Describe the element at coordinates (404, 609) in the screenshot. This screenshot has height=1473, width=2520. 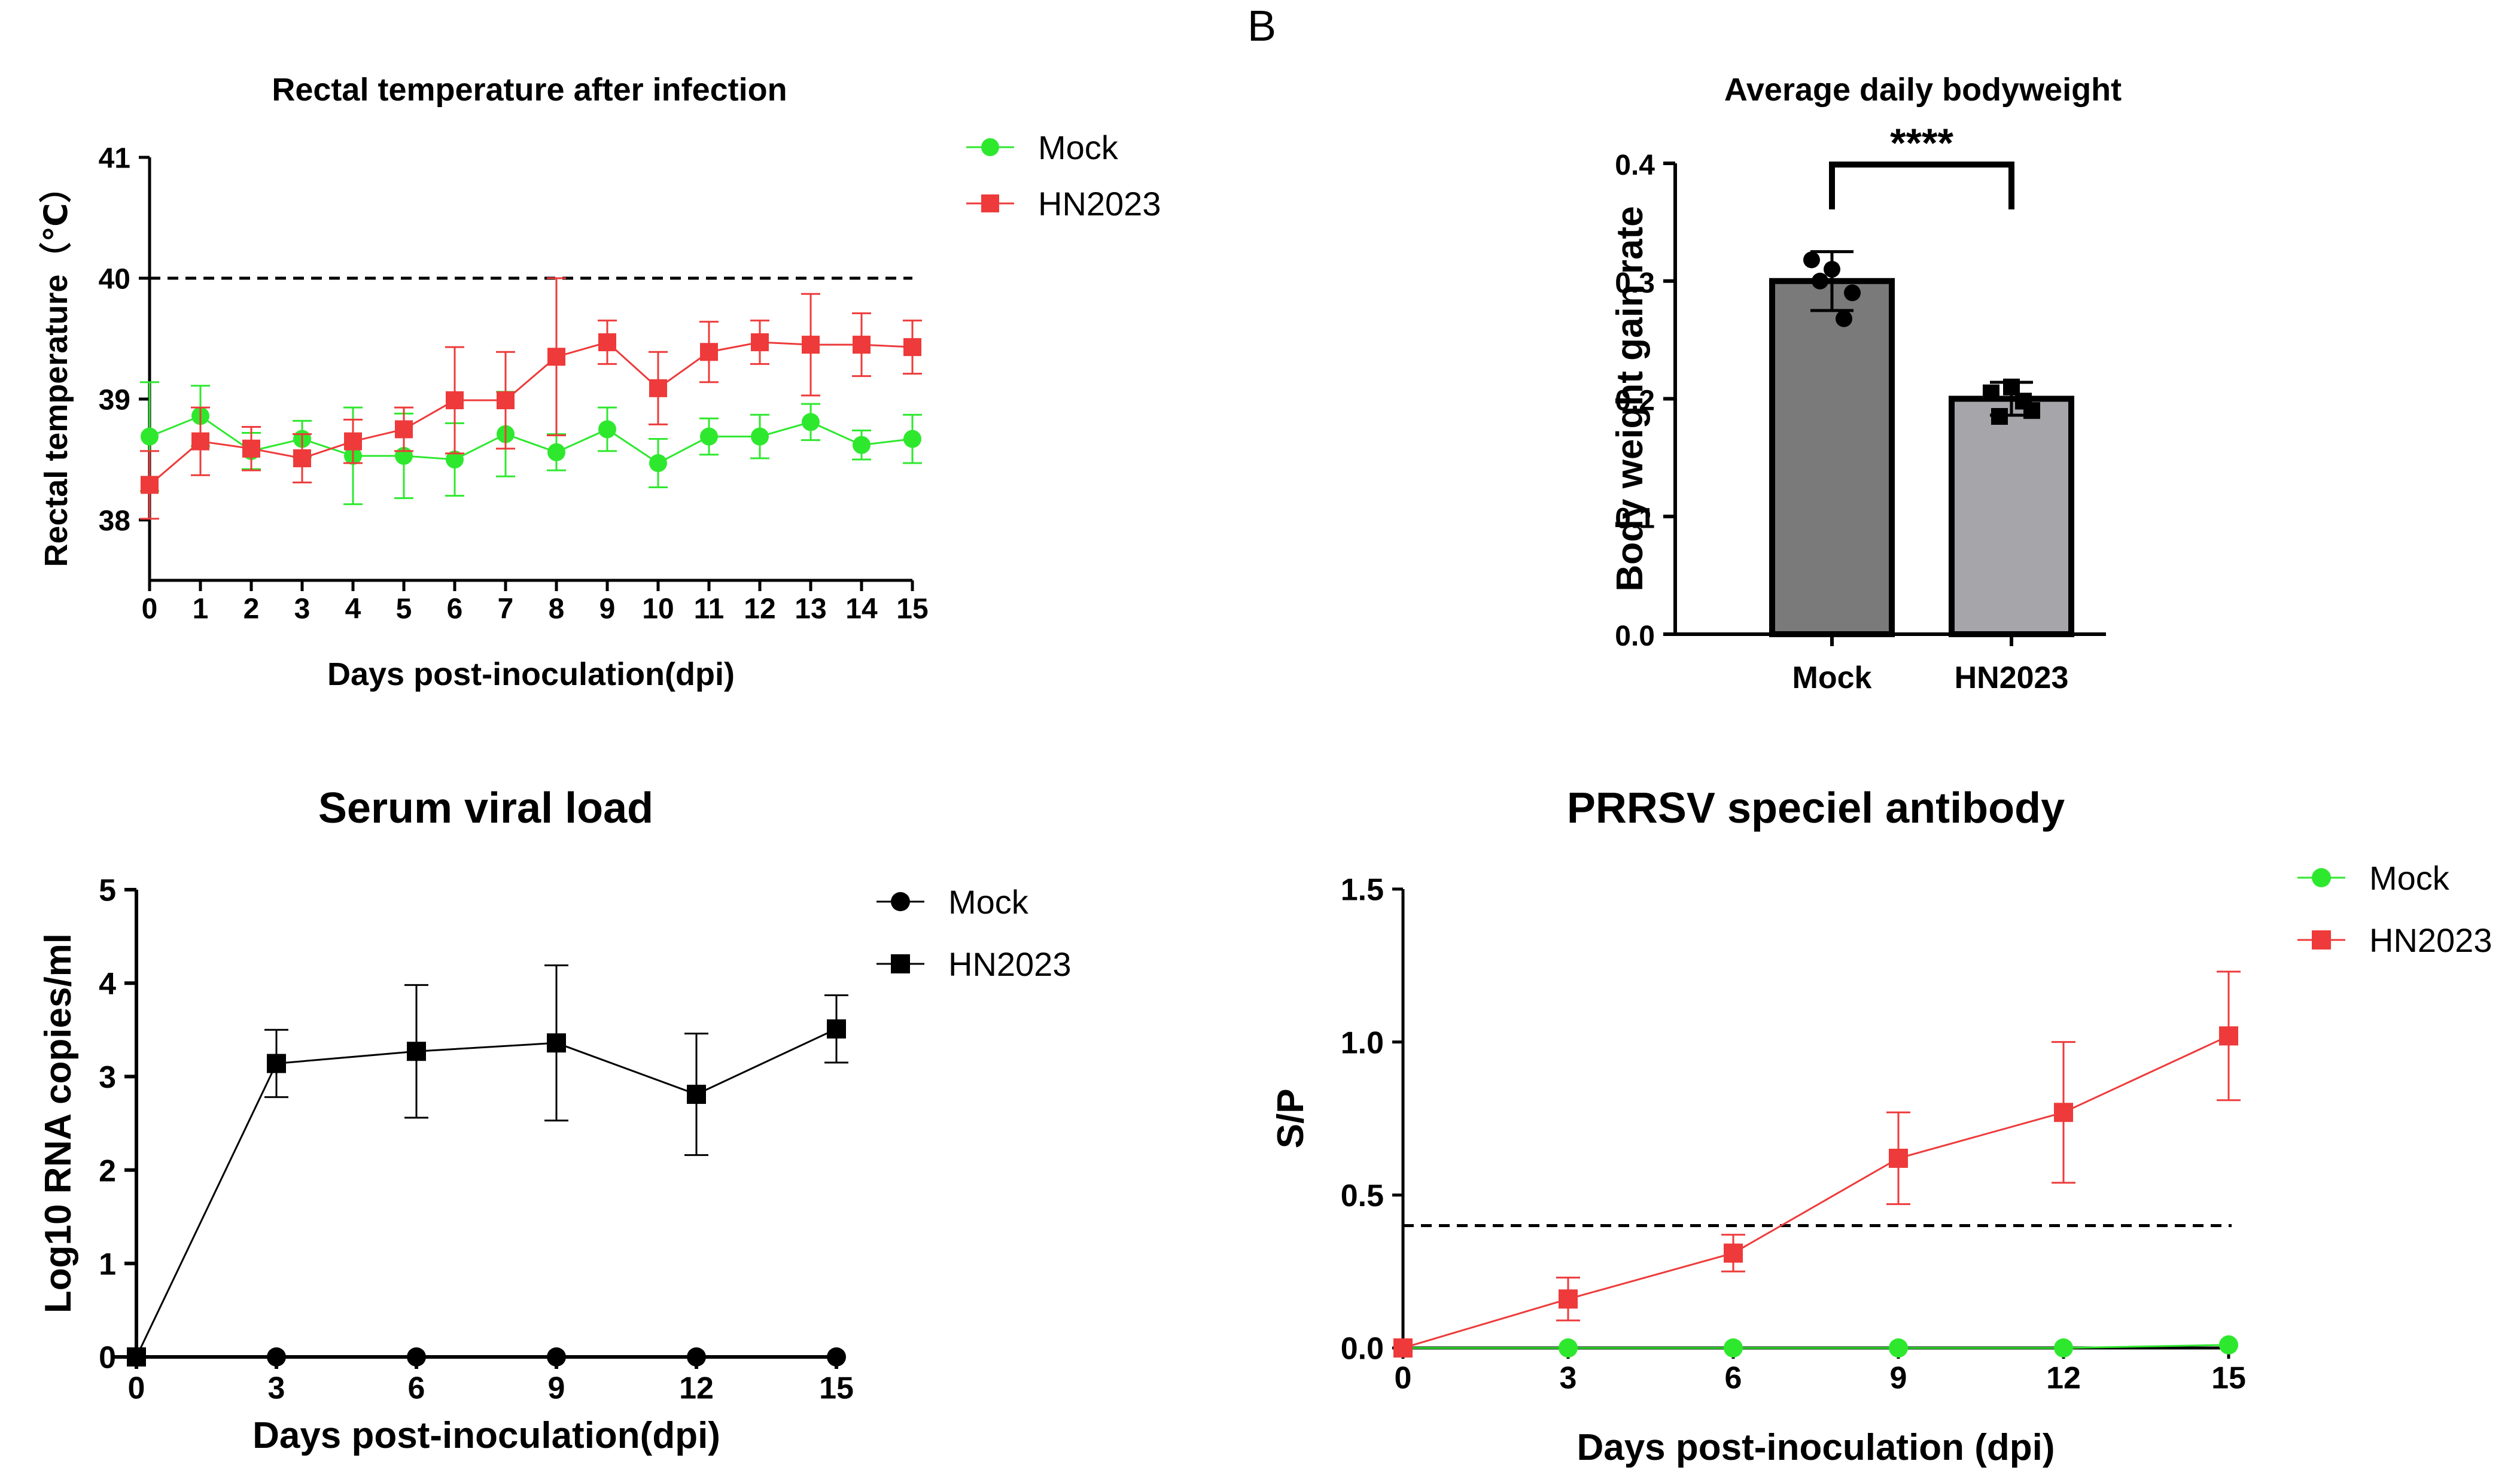
I see `x-tick-label: 5` at that location.